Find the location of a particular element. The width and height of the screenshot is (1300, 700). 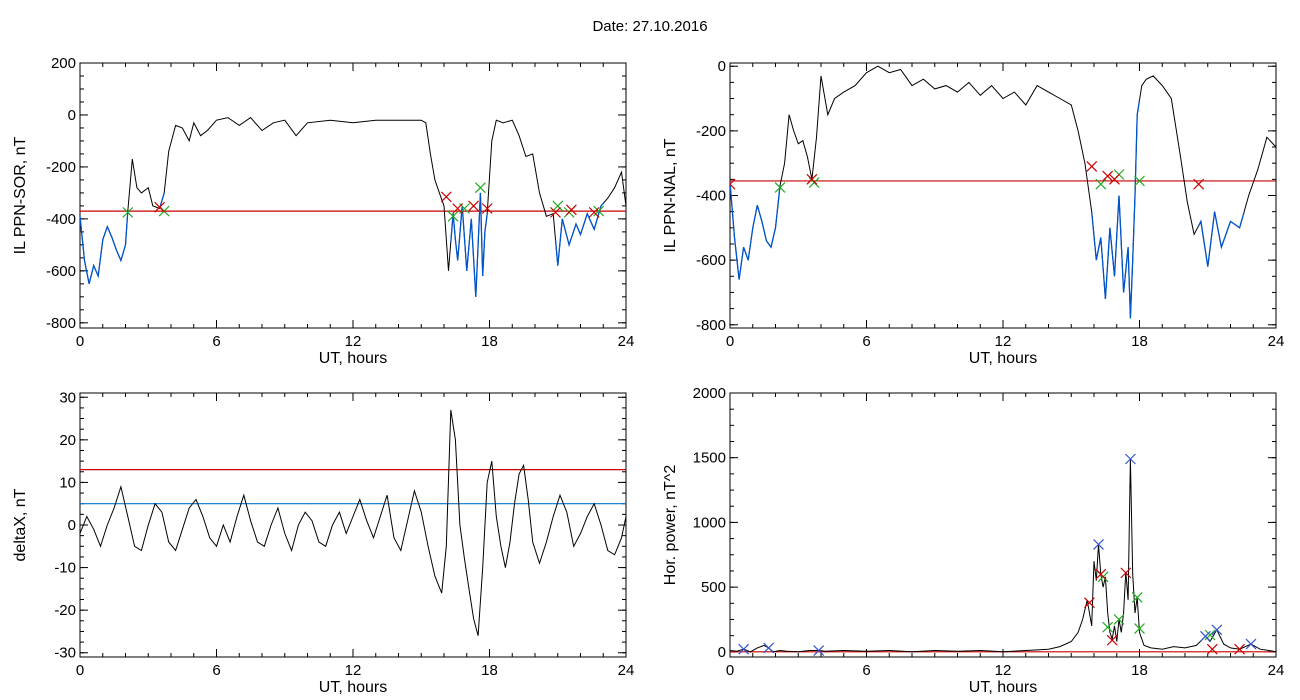

y-tick-label: 2000 is located at coordinates (709, 393).